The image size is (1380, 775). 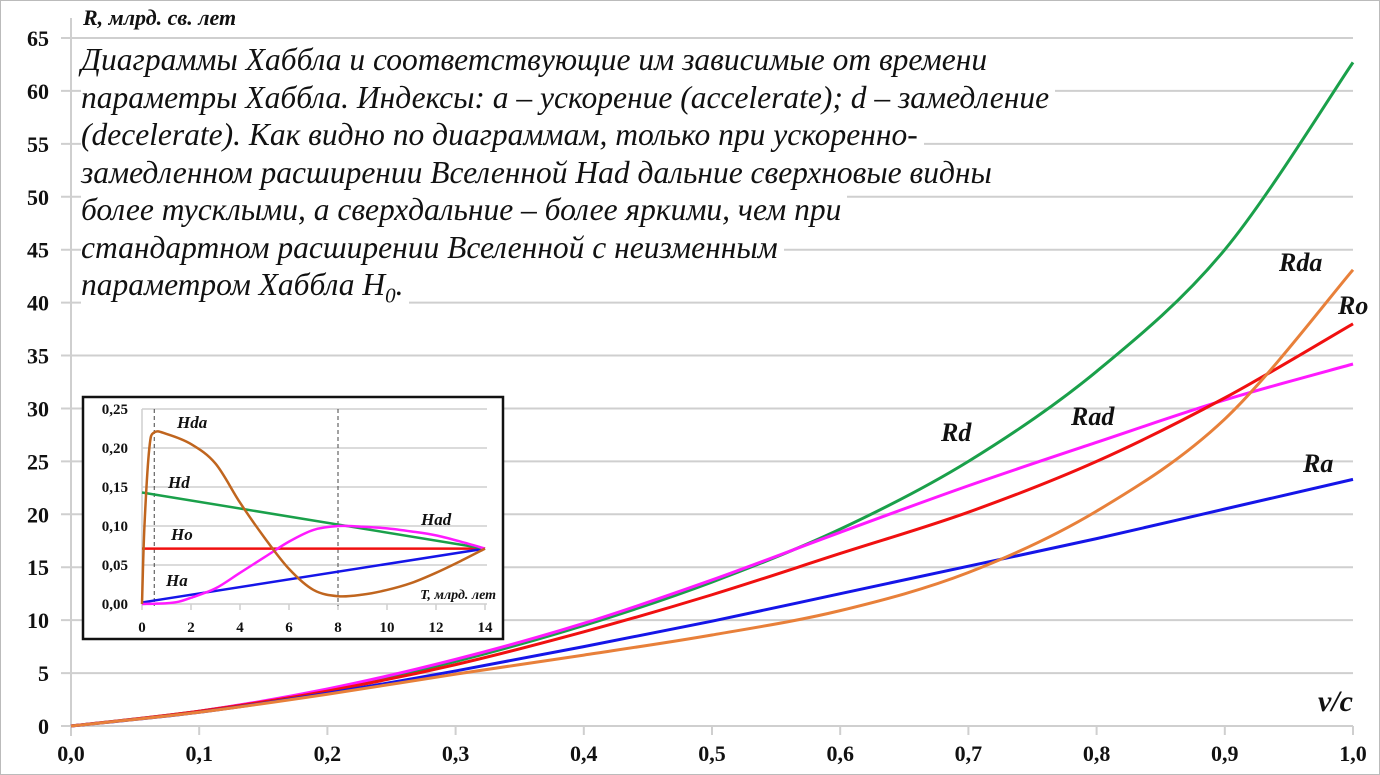 I want to click on y-tick-label: 10, so click(x=38, y=620).